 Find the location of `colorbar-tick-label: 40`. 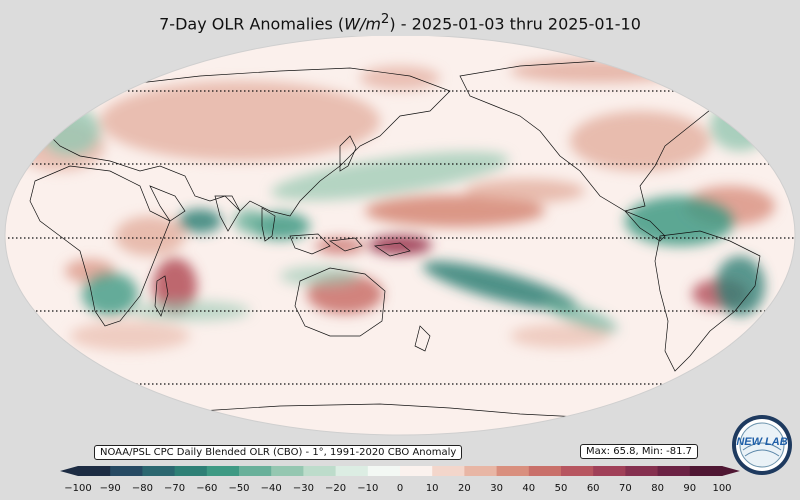

colorbar-tick-label: 40 is located at coordinates (529, 488).